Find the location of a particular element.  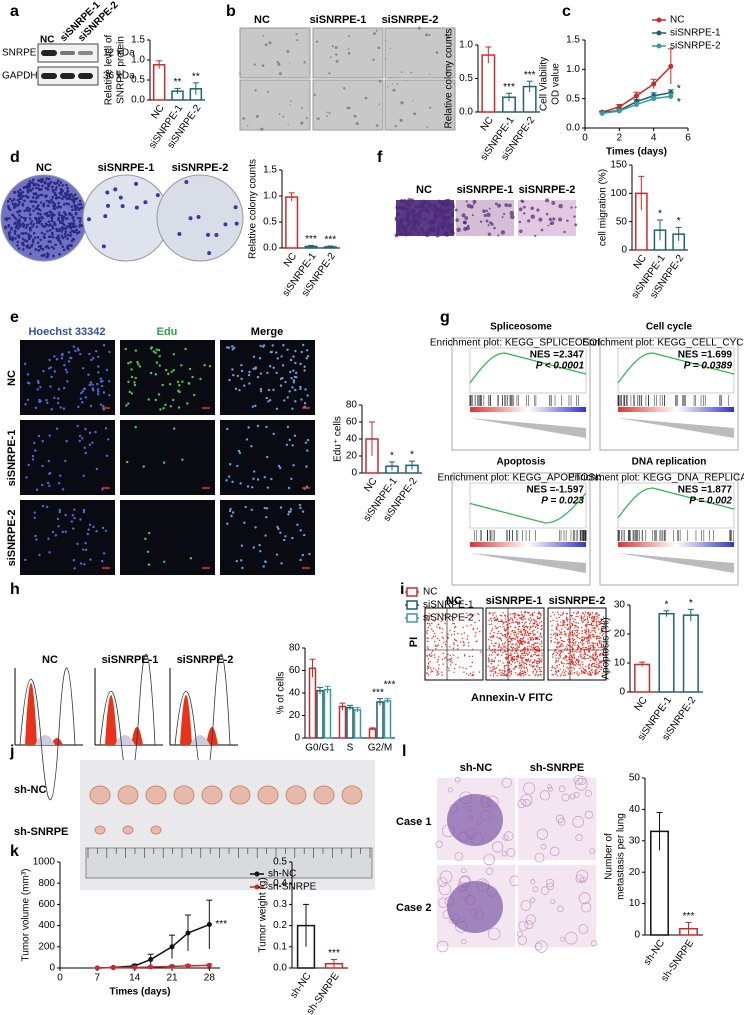

gsea-p: P = 0.002 is located at coordinates (710, 501).